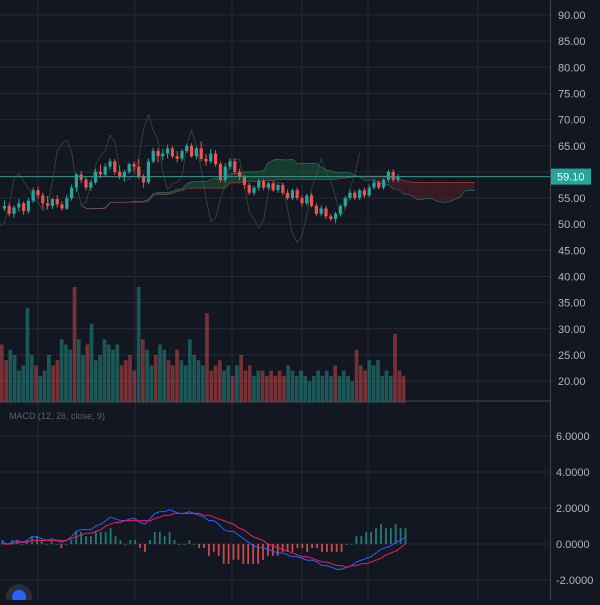 Image resolution: width=600 pixels, height=605 pixels. I want to click on last-price-value: 59.10, so click(571, 178).